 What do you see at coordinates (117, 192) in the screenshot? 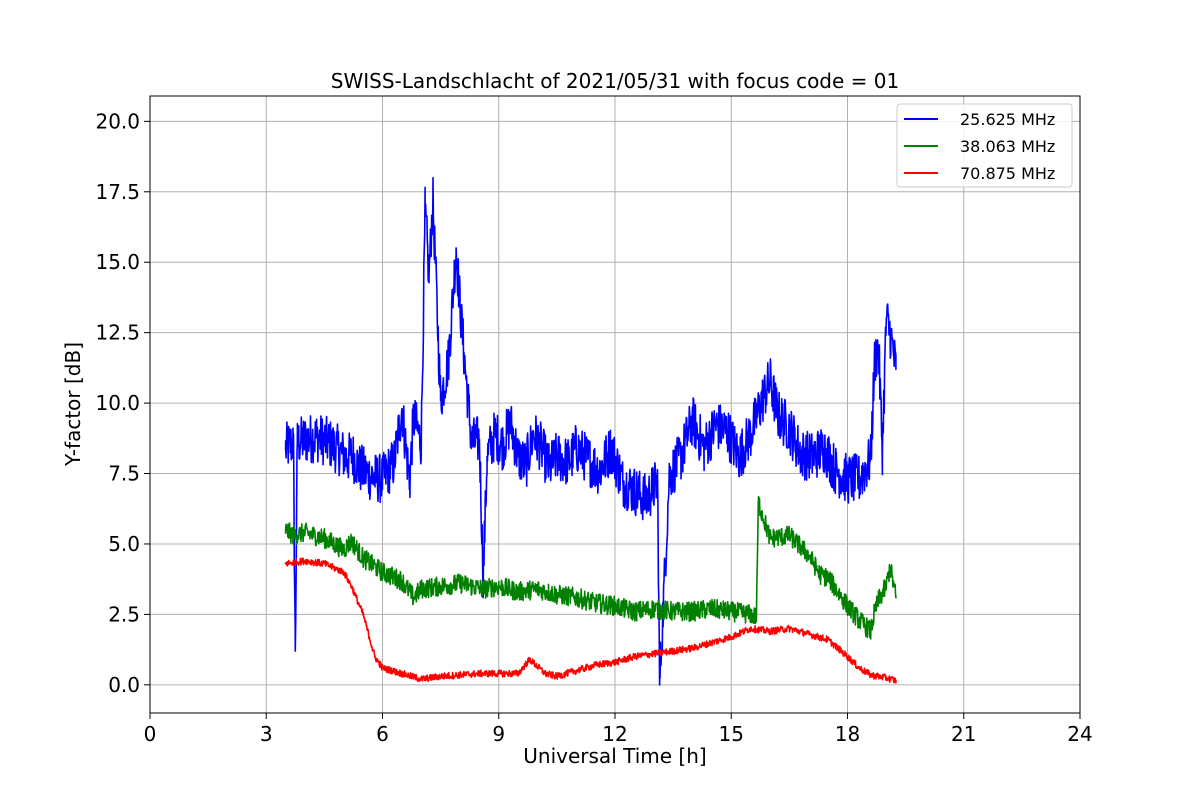
I see `y-tick-label: 17.5` at bounding box center [117, 192].